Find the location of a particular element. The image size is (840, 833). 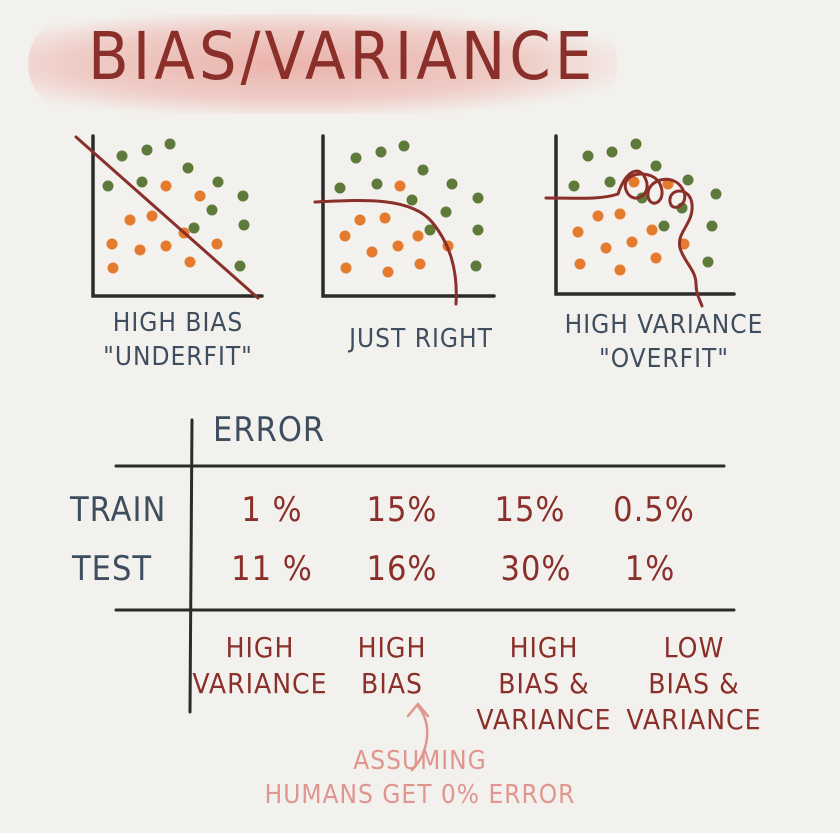

note-arrow is located at coordinates (418, 737).